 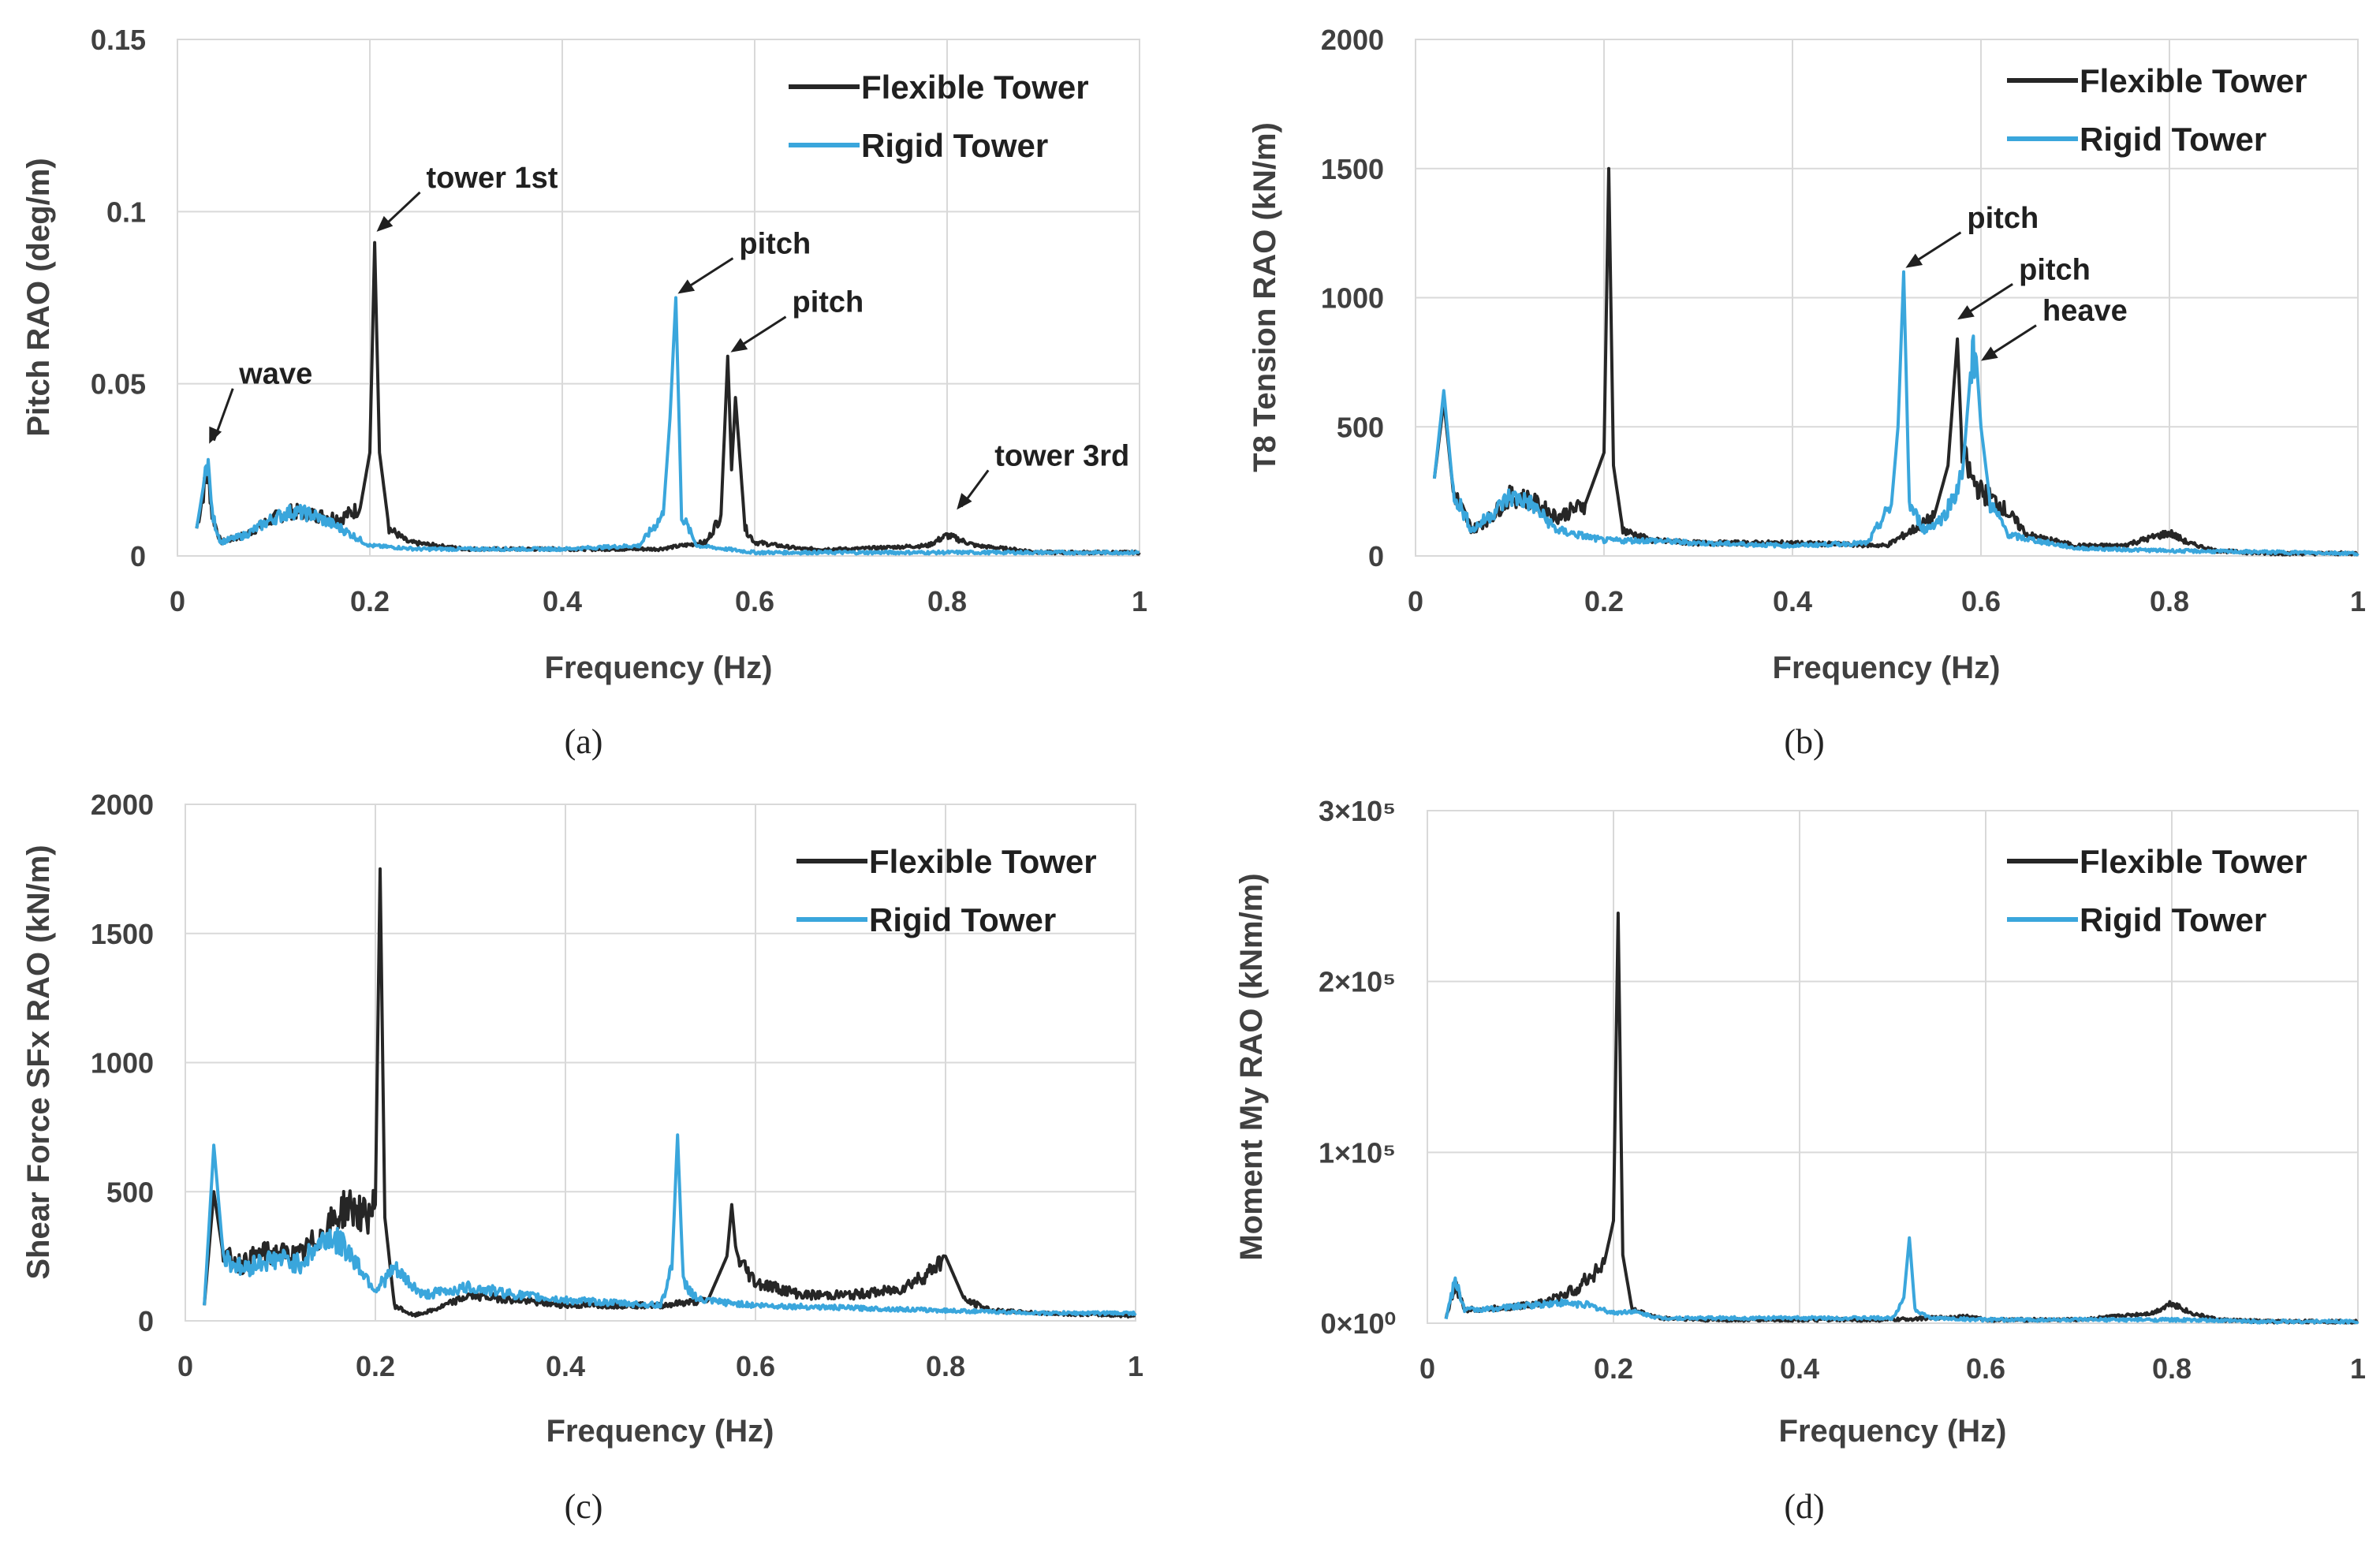 What do you see at coordinates (1358, 1324) in the screenshot?
I see `y-tick-label: 0×10⁰` at bounding box center [1358, 1324].